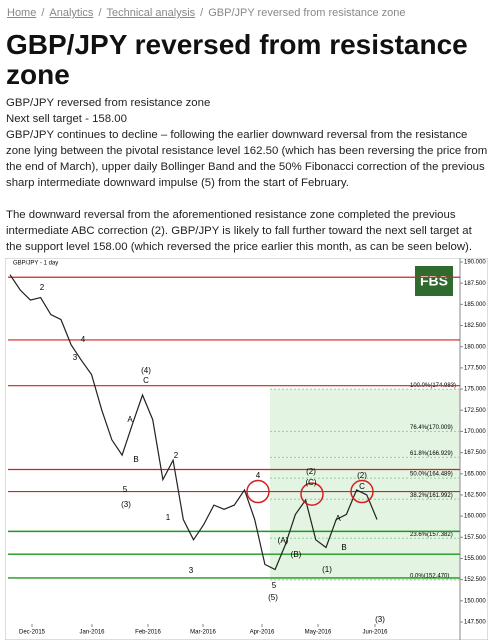 This screenshot has width=491, height=644. I want to click on fib-label: 61.8%(166.929), so click(431, 454).